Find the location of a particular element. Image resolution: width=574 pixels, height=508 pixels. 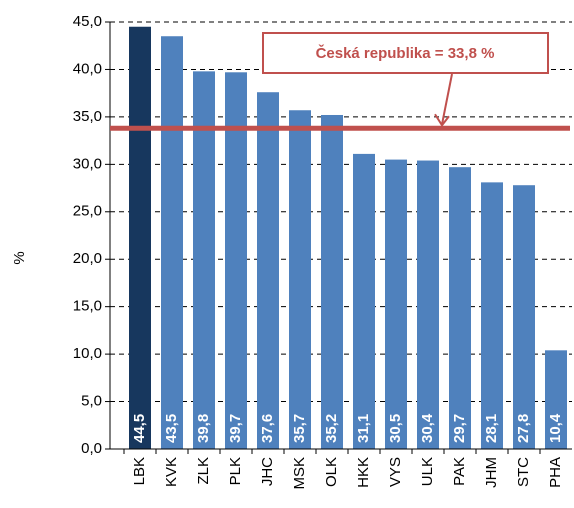

x-tick-label: JHC is located at coordinates (267, 471).